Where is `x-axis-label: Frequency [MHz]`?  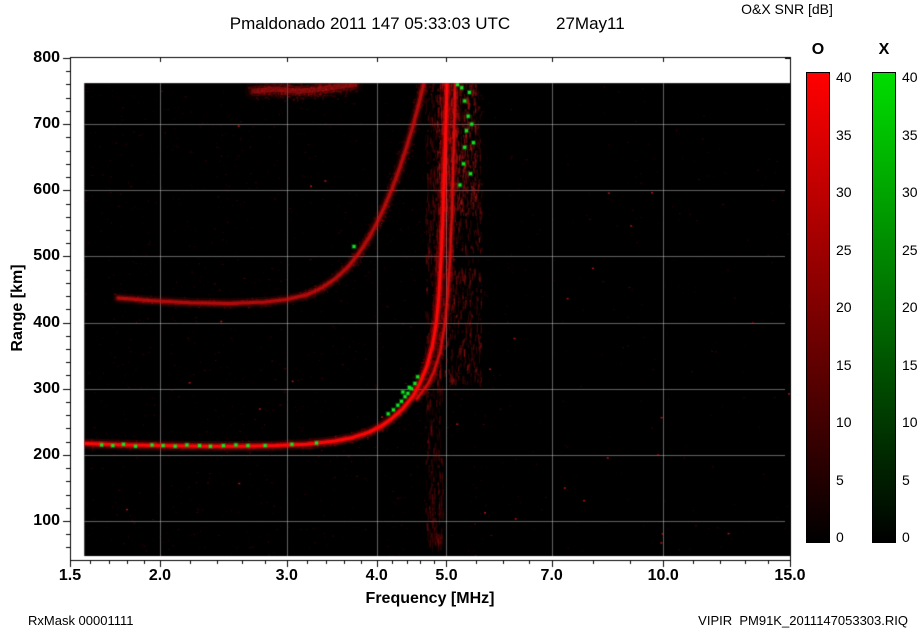 x-axis-label: Frequency [MHz] is located at coordinates (430, 598).